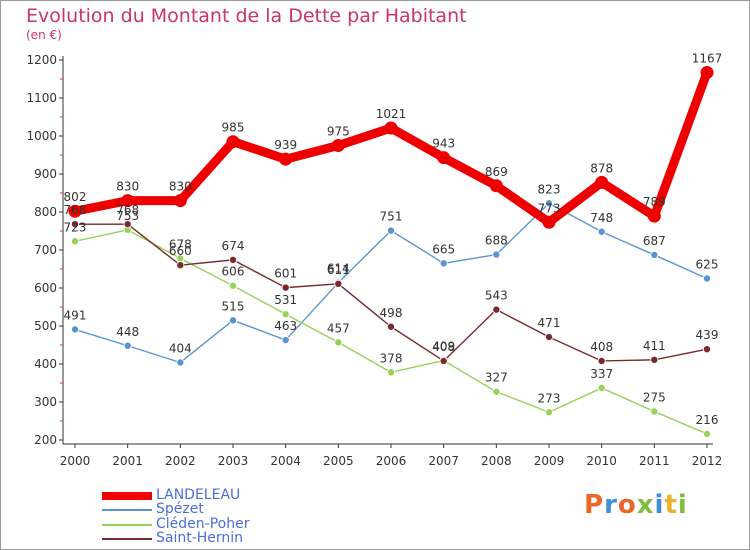 This screenshot has width=750, height=550. What do you see at coordinates (496, 378) in the screenshot?
I see `data-label: 327` at bounding box center [496, 378].